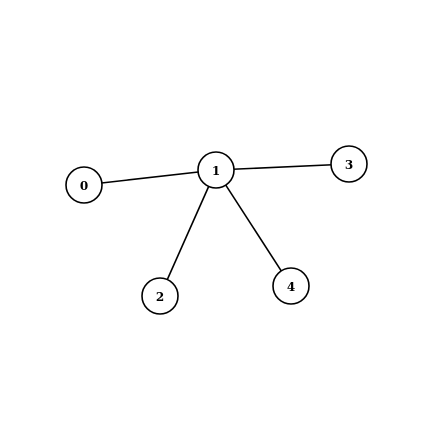 Image resolution: width=441 pixels, height=441 pixels. I want to click on node-label: 3, so click(349, 165).